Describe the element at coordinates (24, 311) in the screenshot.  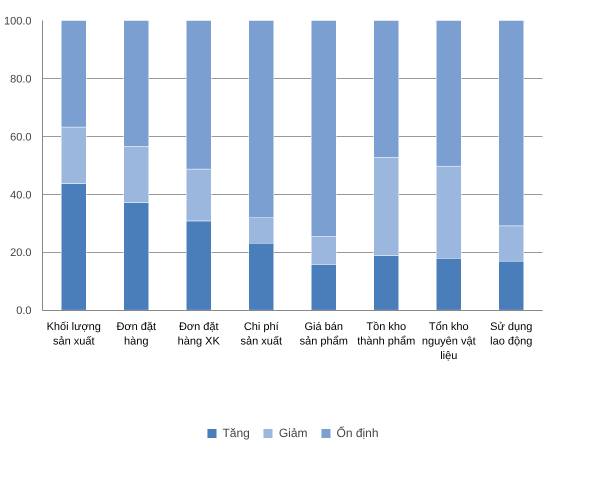
I see `y-tick-label: 0.0` at that location.